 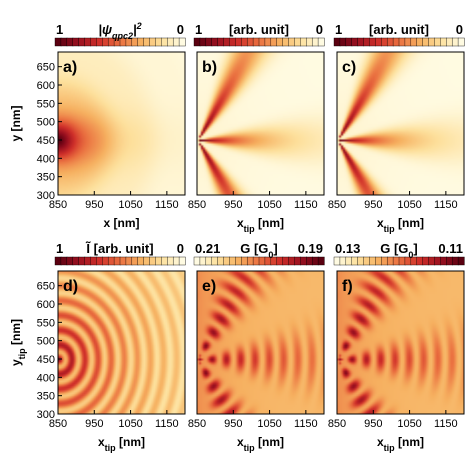 I want to click on panel-f: f) 850 950 1050 1150 xtip [nm] 0.13 0.11 G [G0], so click(x=396, y=347).